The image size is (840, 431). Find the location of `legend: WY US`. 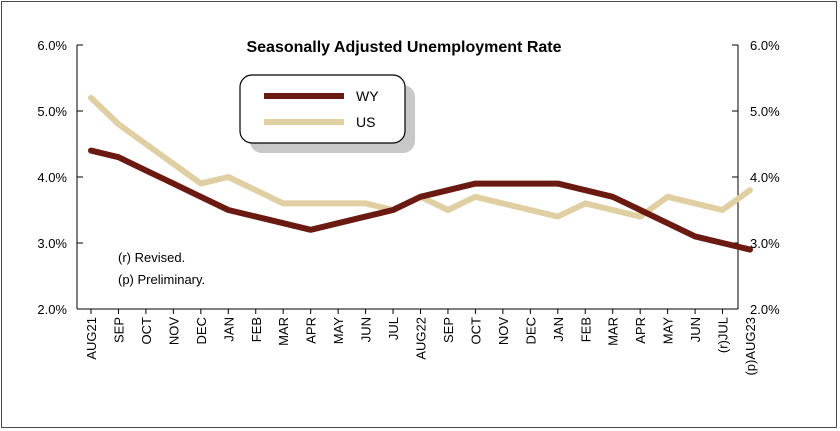

legend: WY US is located at coordinates (327, 113).